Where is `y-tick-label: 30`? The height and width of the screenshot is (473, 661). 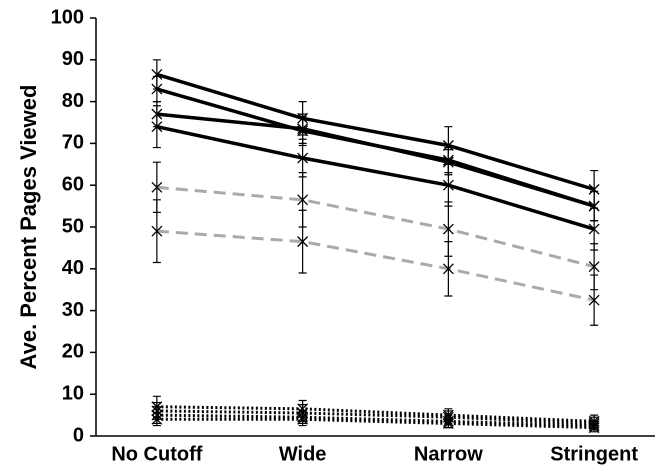 y-tick-label: 30 is located at coordinates (73, 310).